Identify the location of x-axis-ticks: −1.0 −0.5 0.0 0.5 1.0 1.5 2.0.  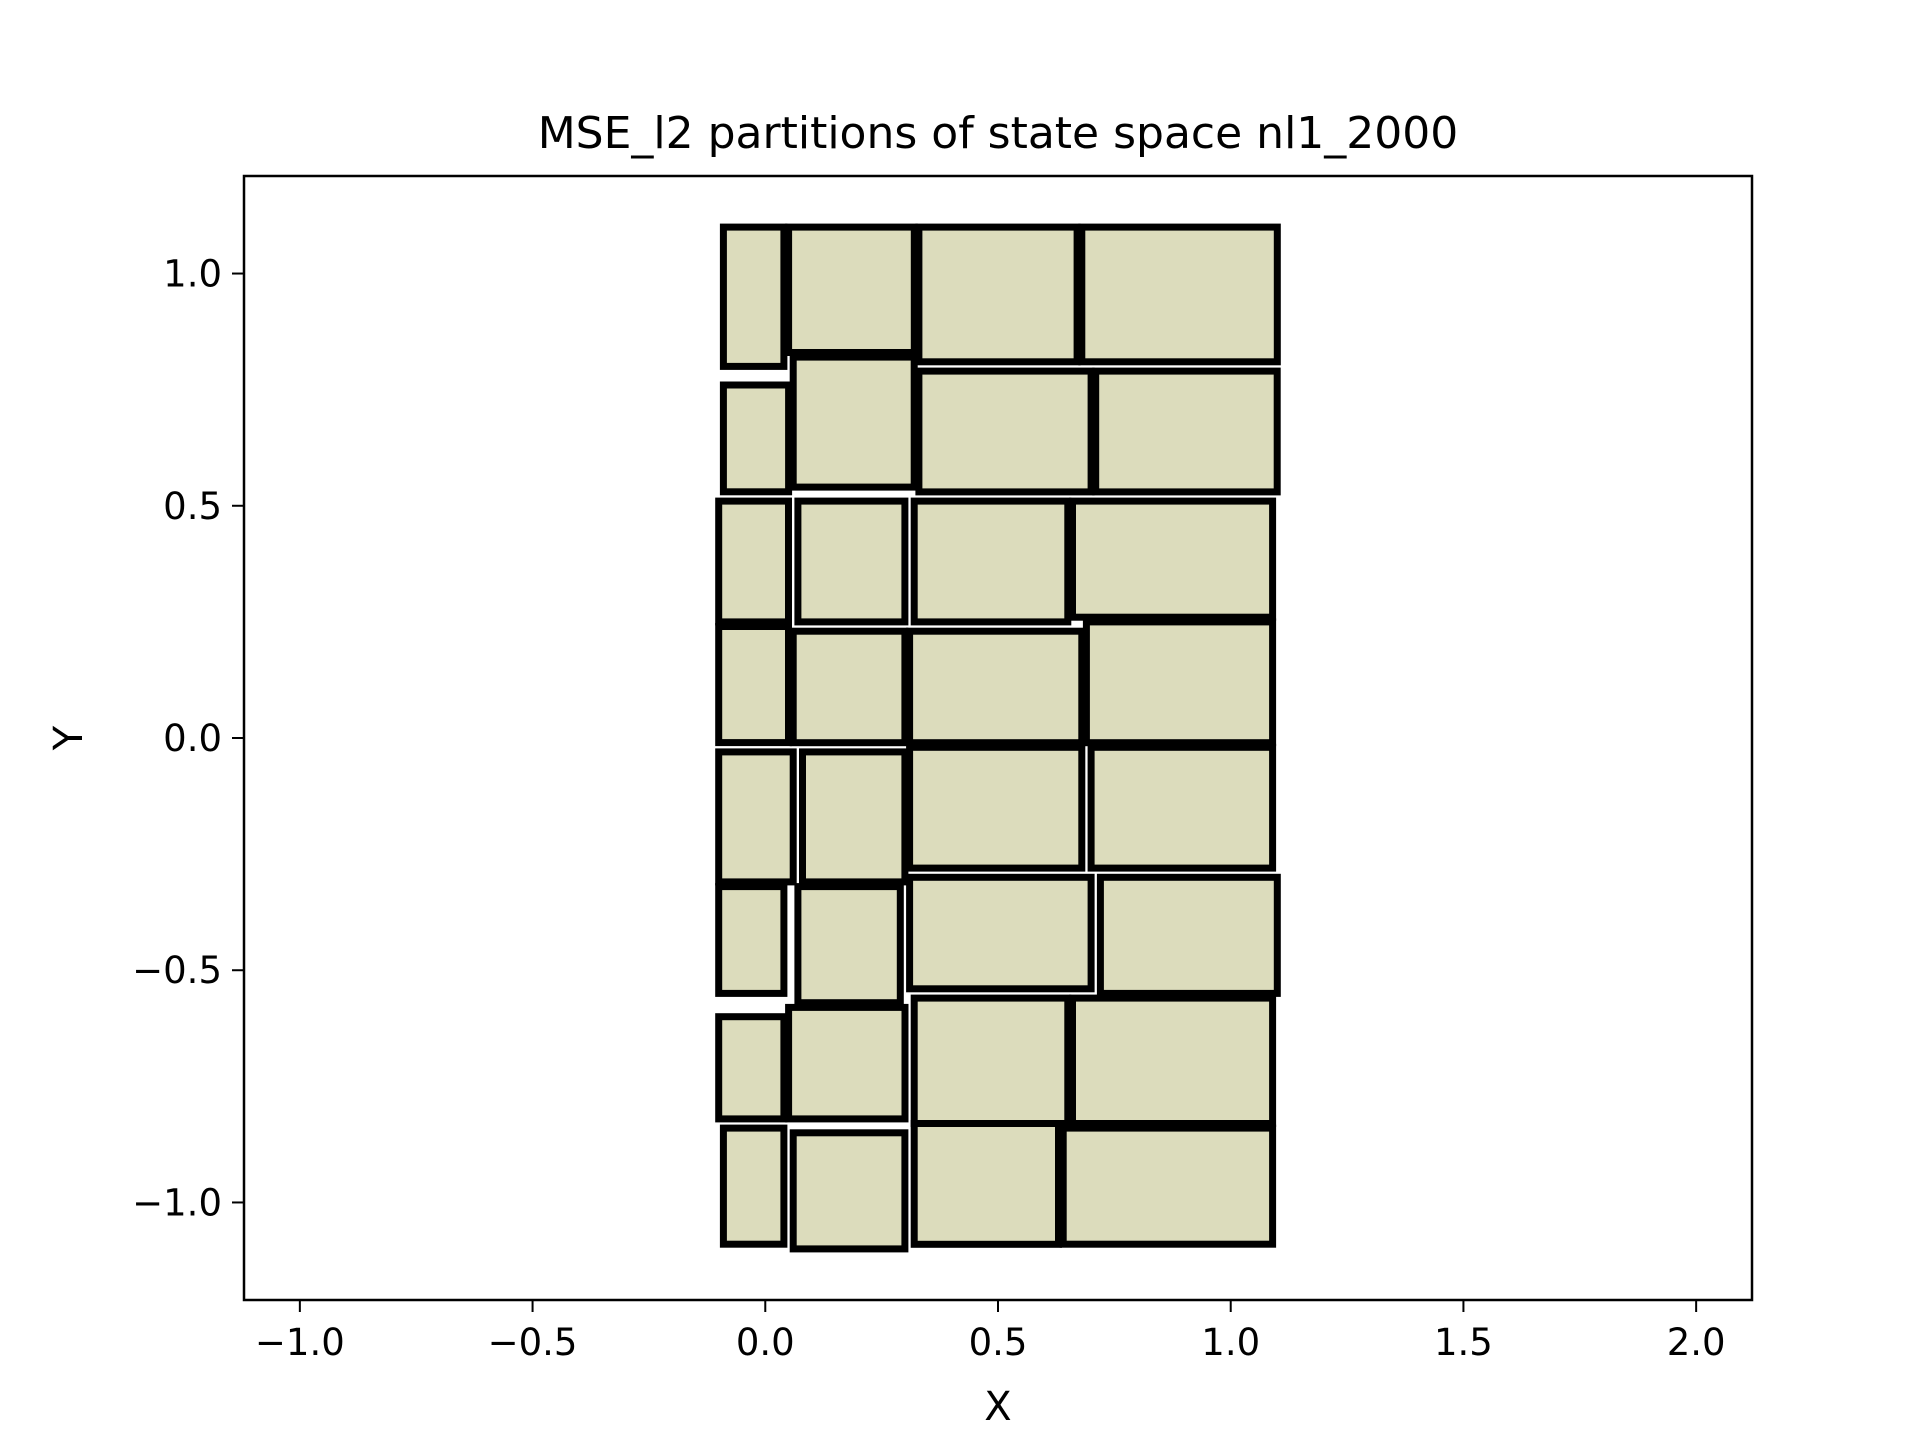
(990, 1332).